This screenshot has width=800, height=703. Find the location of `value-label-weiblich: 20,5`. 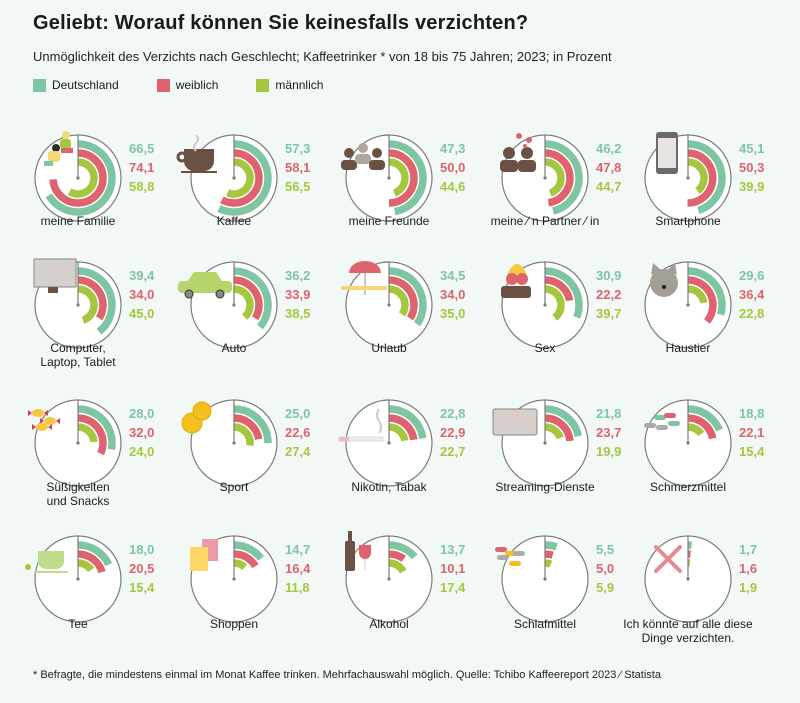

value-label-weiblich: 20,5 is located at coordinates (142, 568).